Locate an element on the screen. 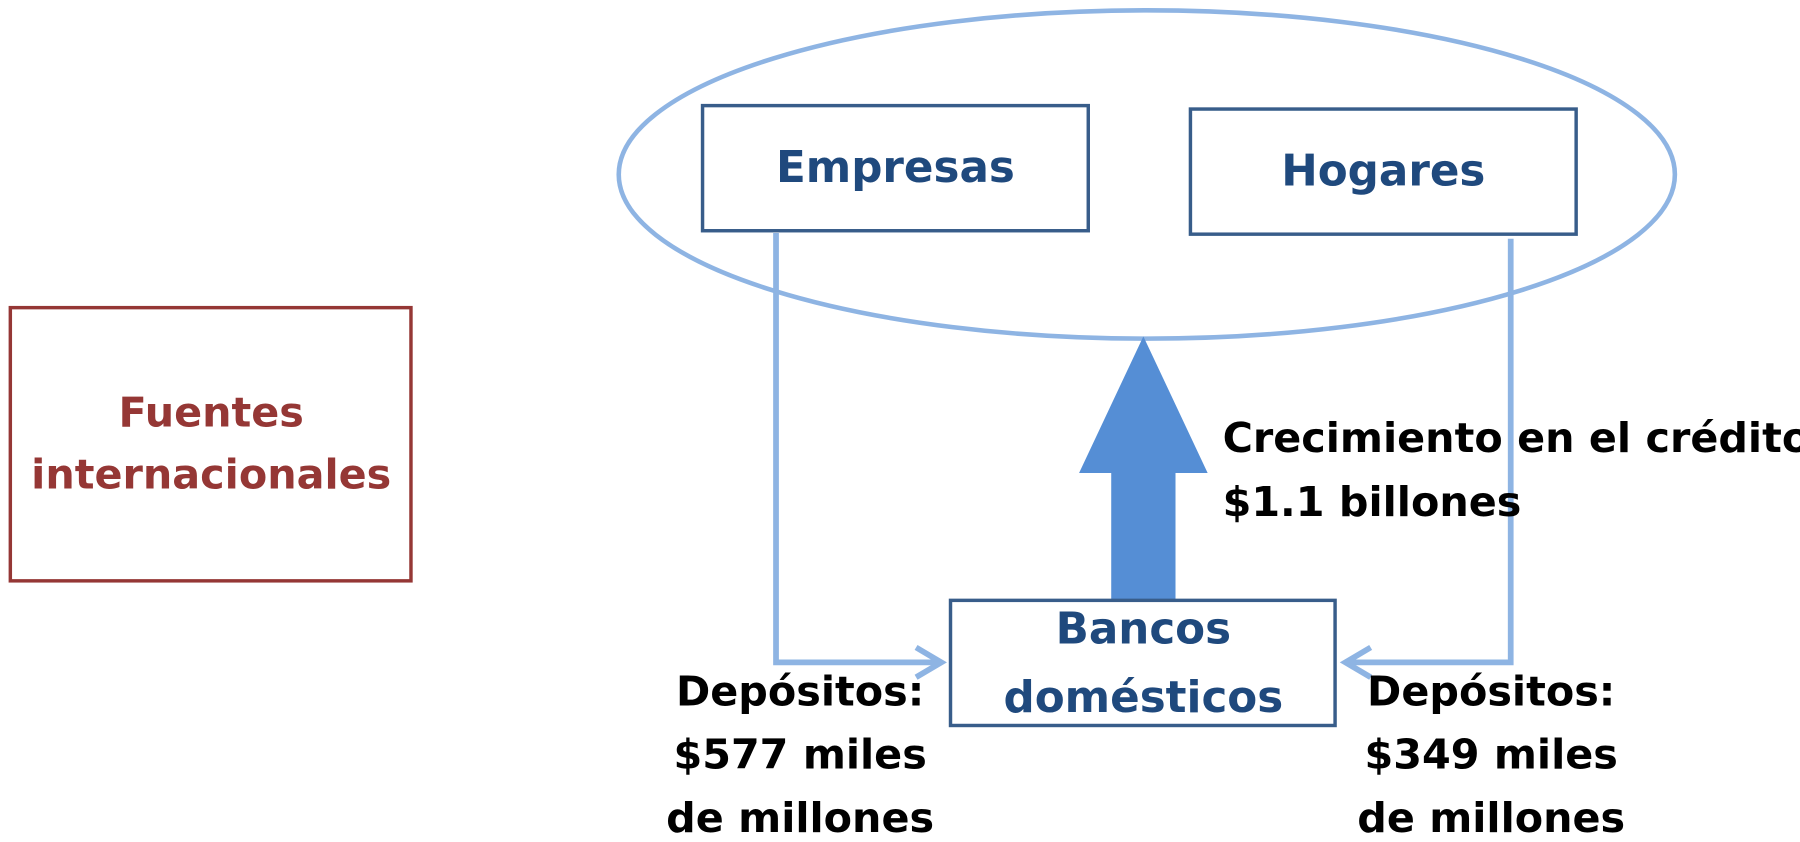 Image resolution: width=1800 pixels, height=842 pixels. node-label: Empresas is located at coordinates (895, 168).